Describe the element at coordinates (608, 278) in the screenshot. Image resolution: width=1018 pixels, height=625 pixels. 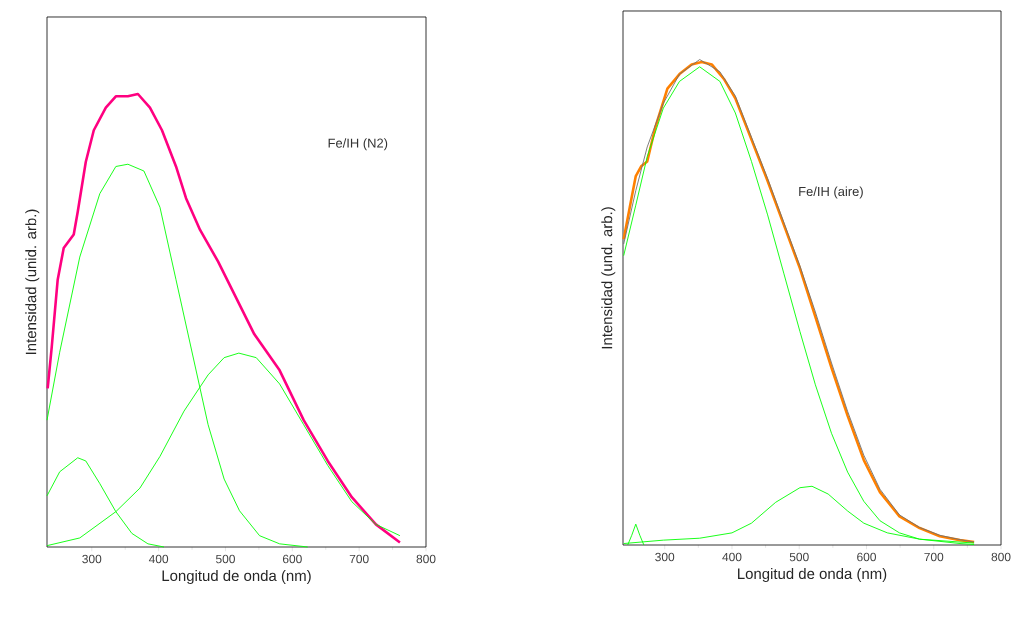
I see `y-axis-title: Intensidad (und. arb.)` at that location.